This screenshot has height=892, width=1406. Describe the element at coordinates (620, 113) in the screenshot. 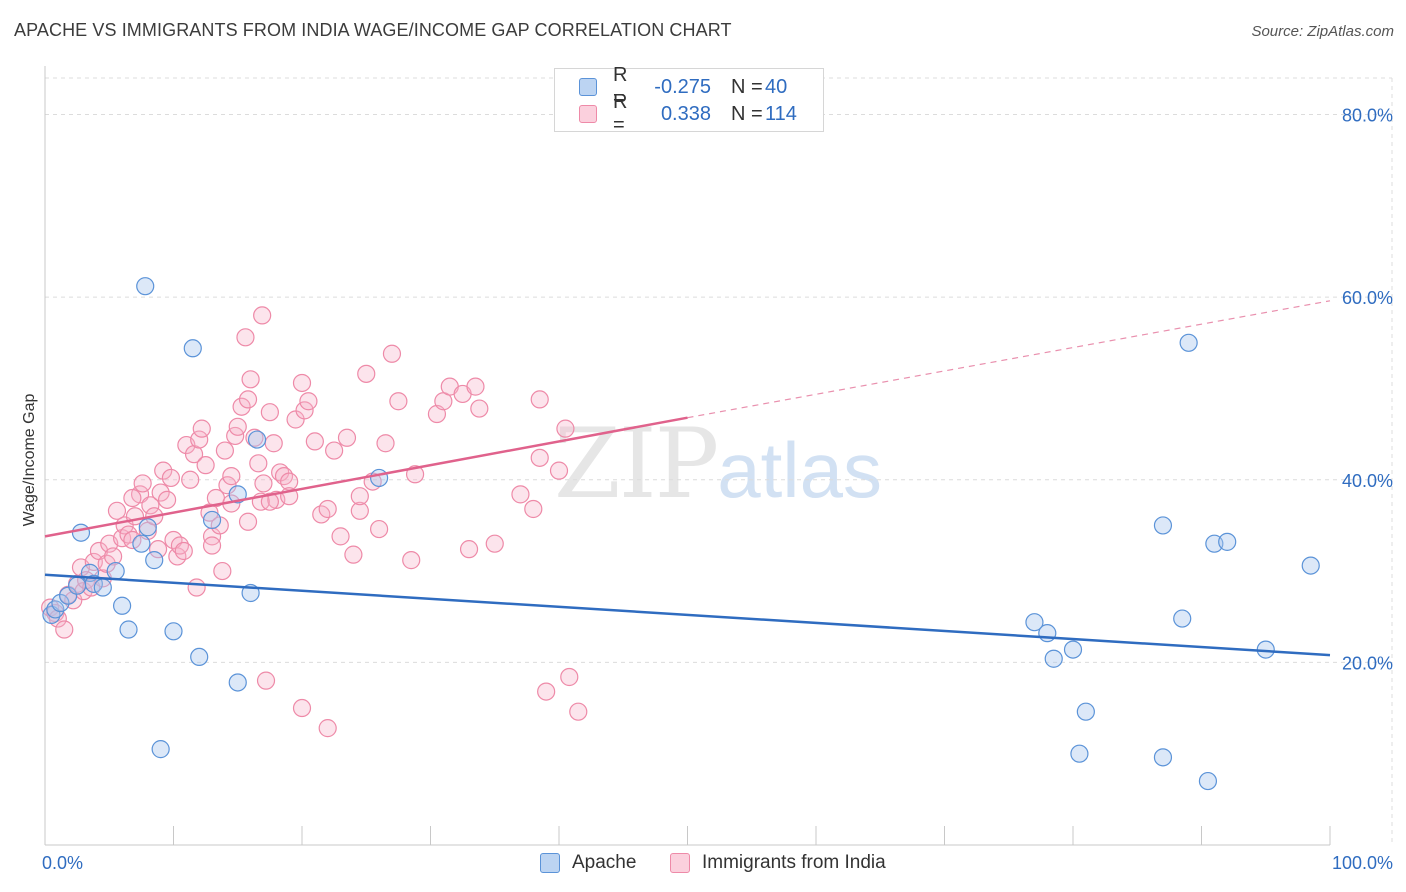

I see `legend-r-label: R =` at that location.